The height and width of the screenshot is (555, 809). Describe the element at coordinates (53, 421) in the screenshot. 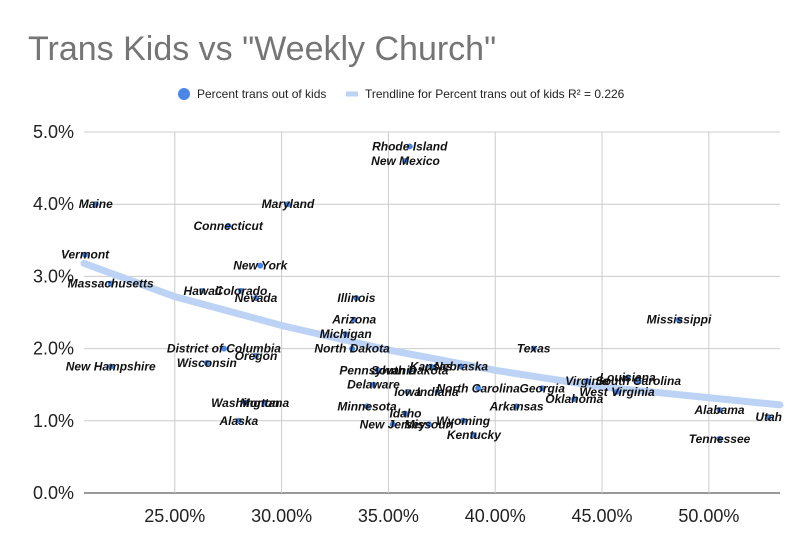

I see `y-tick-label: 1.0%` at that location.